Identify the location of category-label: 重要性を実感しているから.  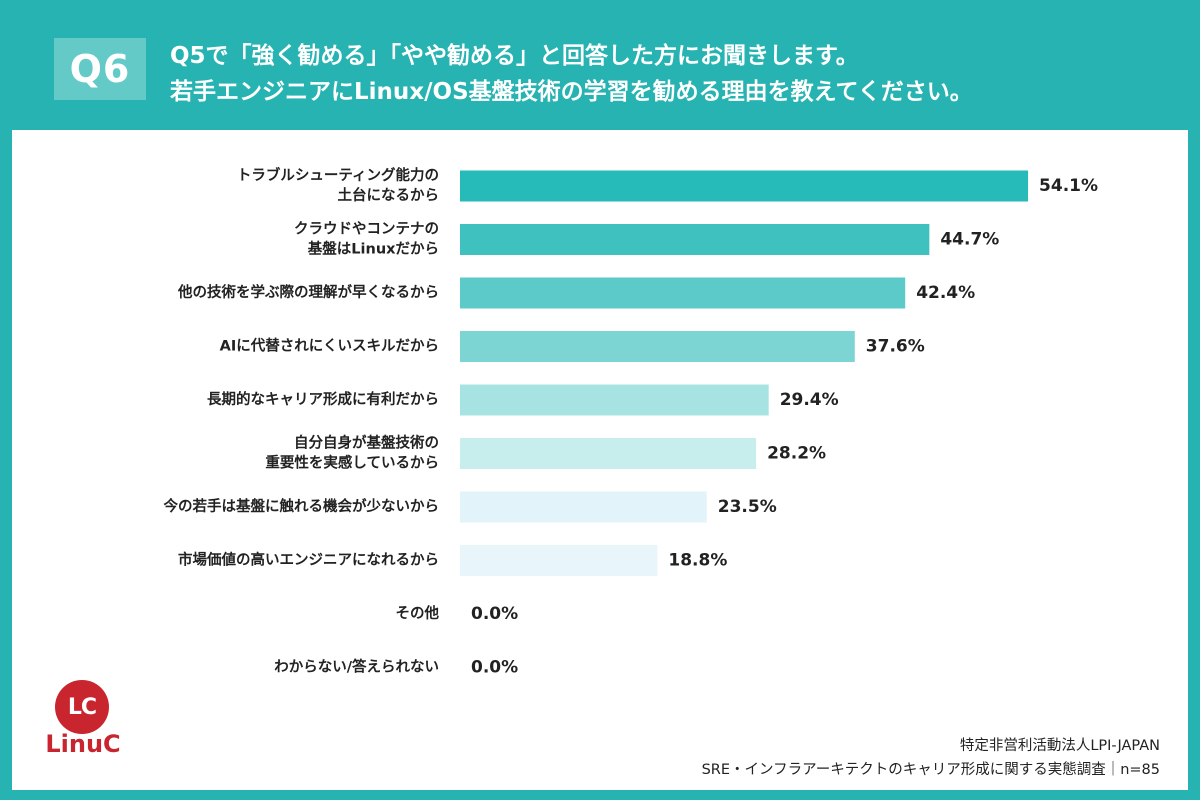
(352, 463).